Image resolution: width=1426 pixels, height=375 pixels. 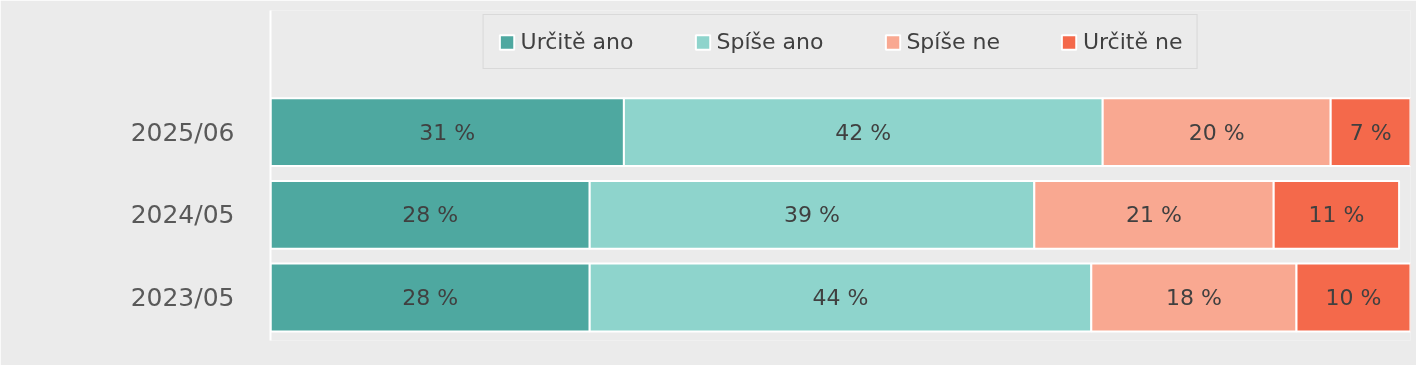 I want to click on y-tick-label: 2023/05, so click(x=182, y=297).